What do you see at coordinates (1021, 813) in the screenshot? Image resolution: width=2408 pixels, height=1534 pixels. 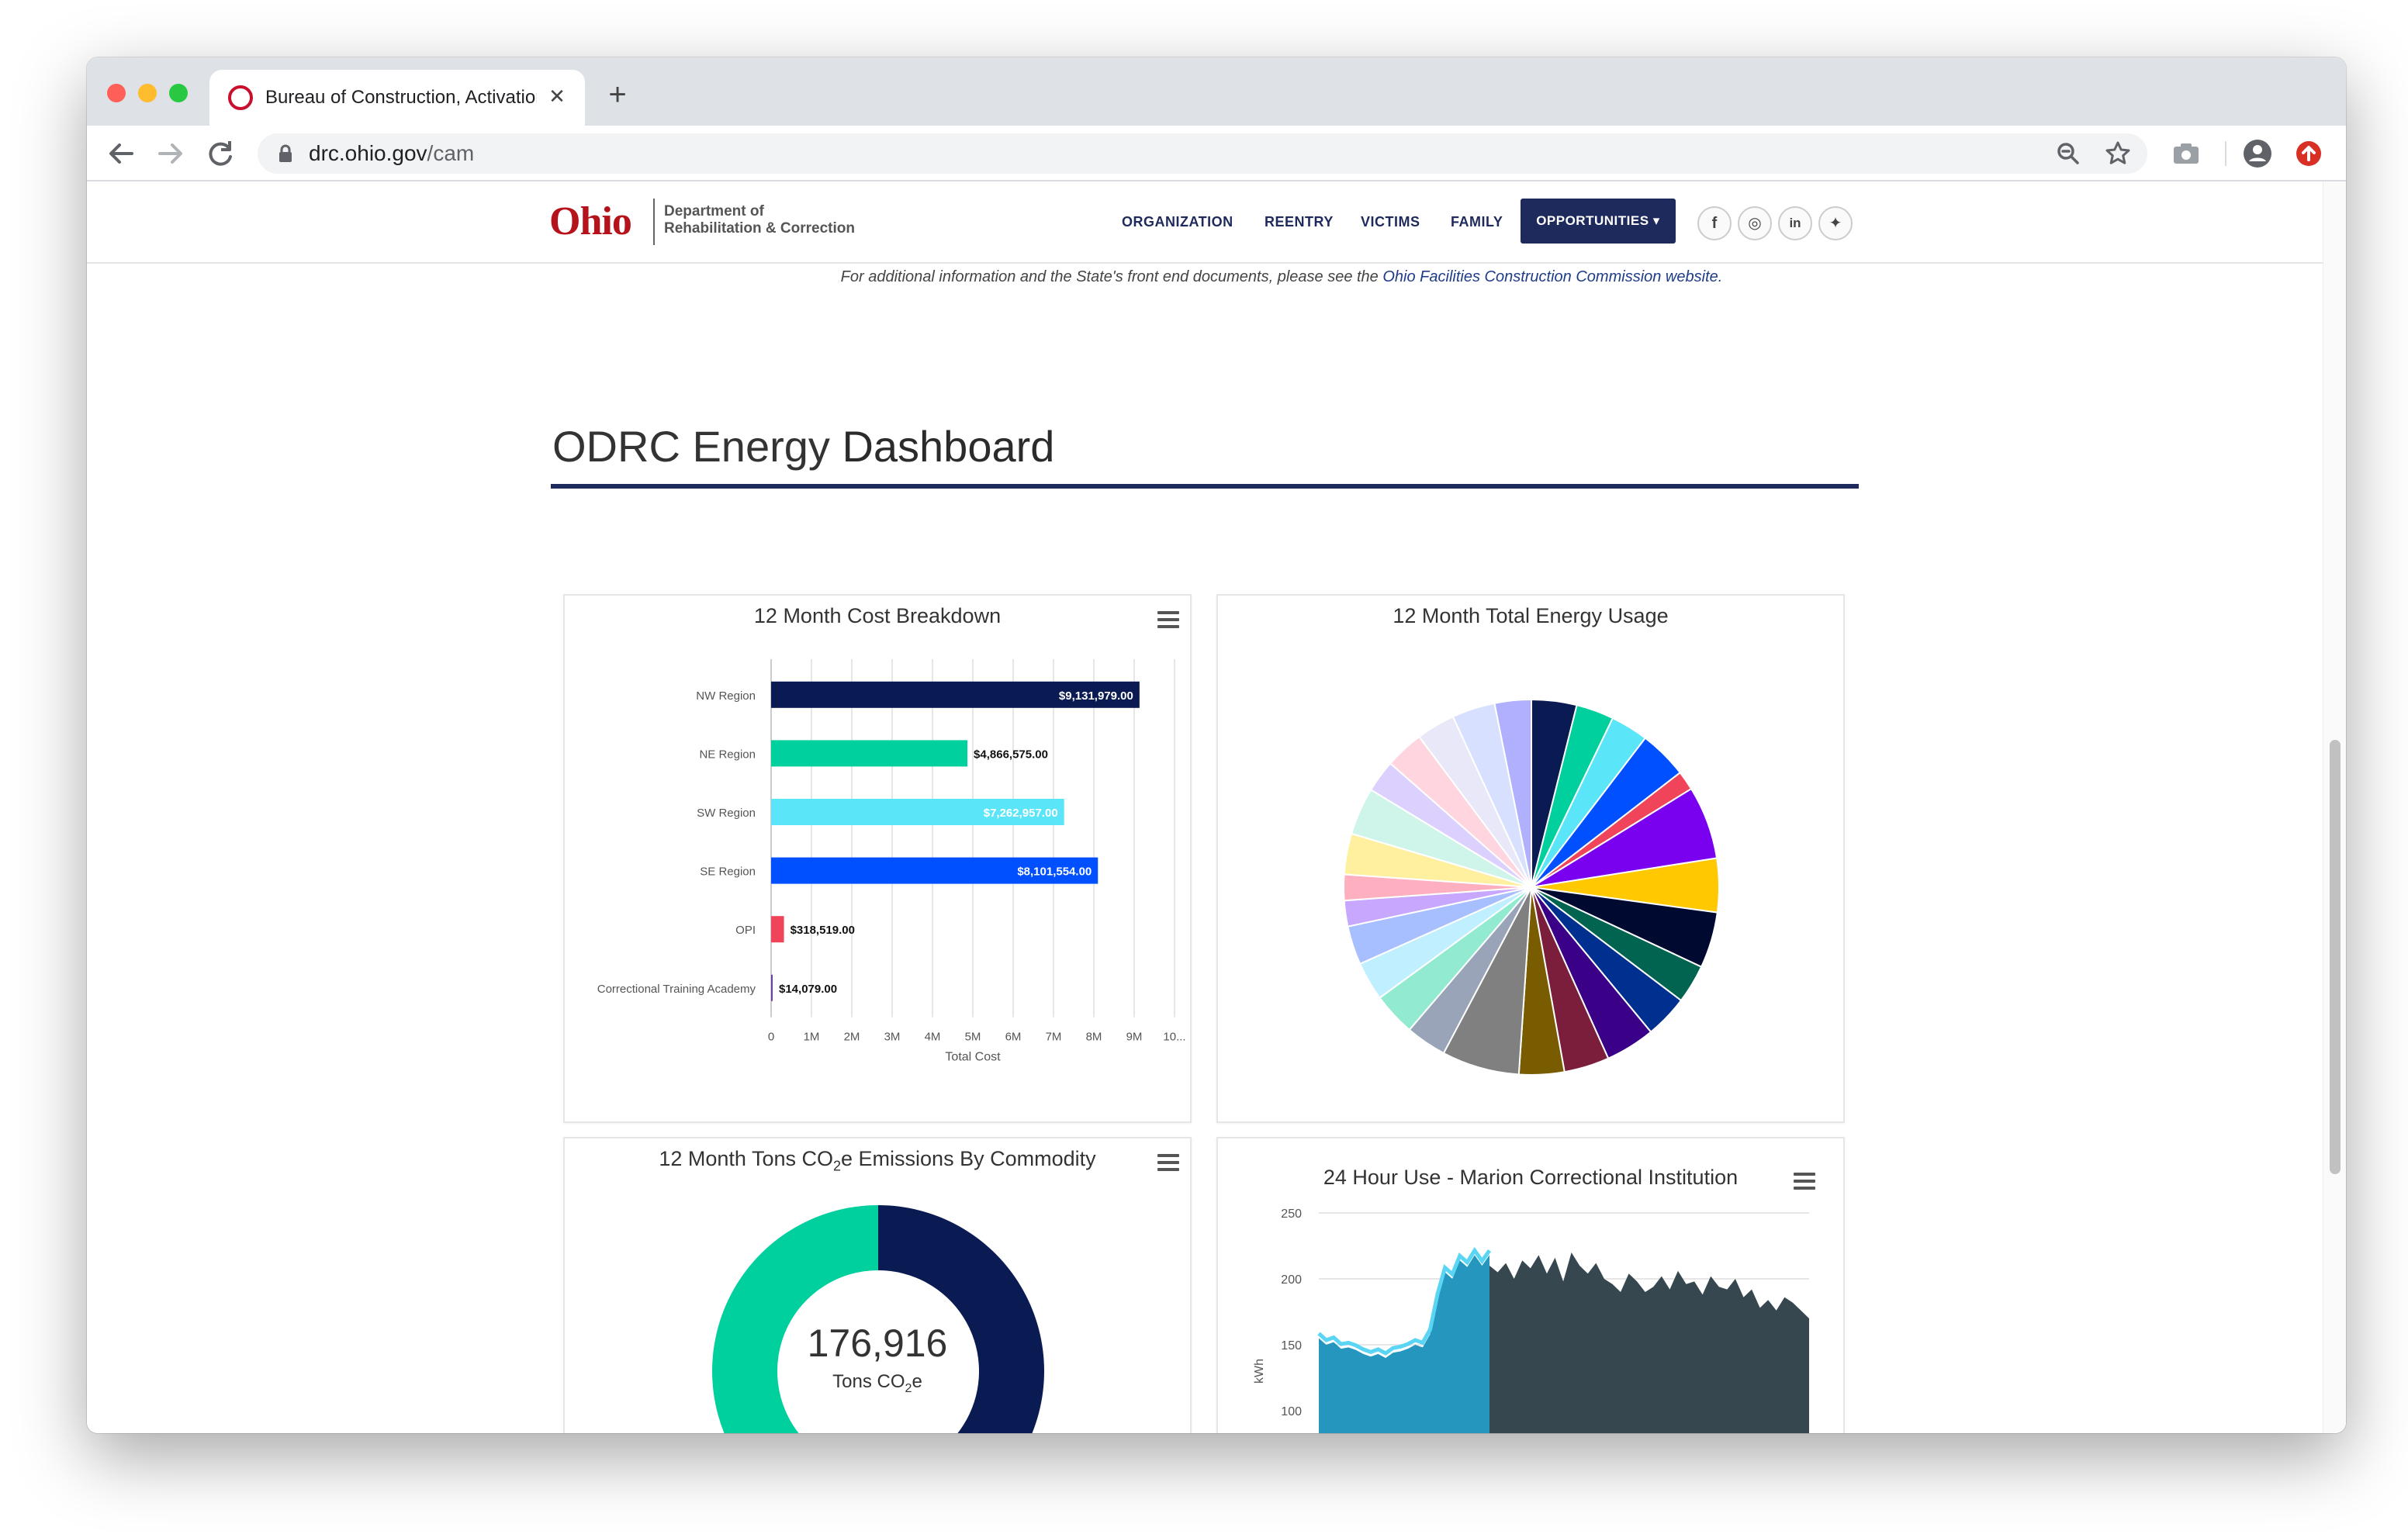 I see `bar-data-label: $7,262,957.00` at bounding box center [1021, 813].